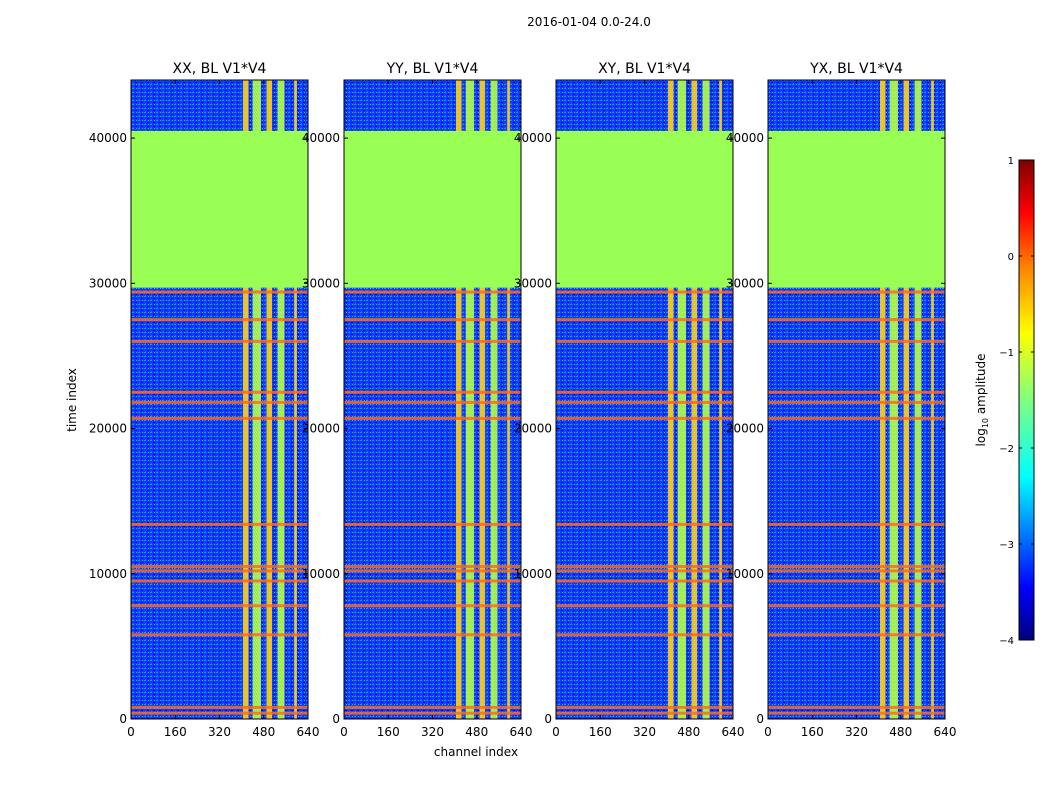  What do you see at coordinates (1006, 449) in the screenshot?
I see `colorbar-tick-label: −2` at bounding box center [1006, 449].